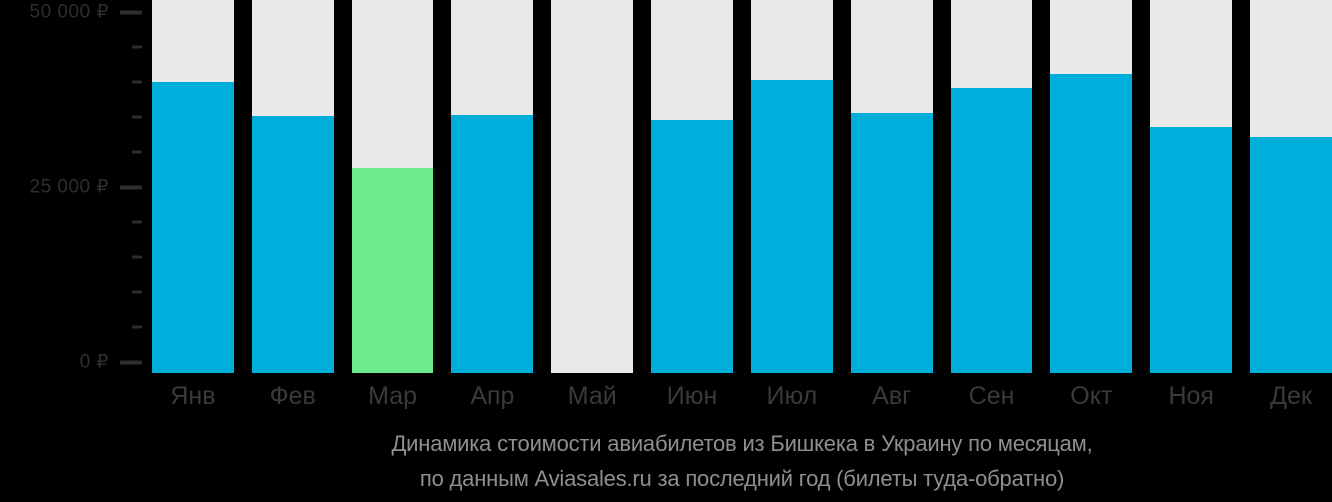  What do you see at coordinates (69, 12) in the screenshot?
I see `y-axis-tick-label: 50 000 ₽` at bounding box center [69, 12].